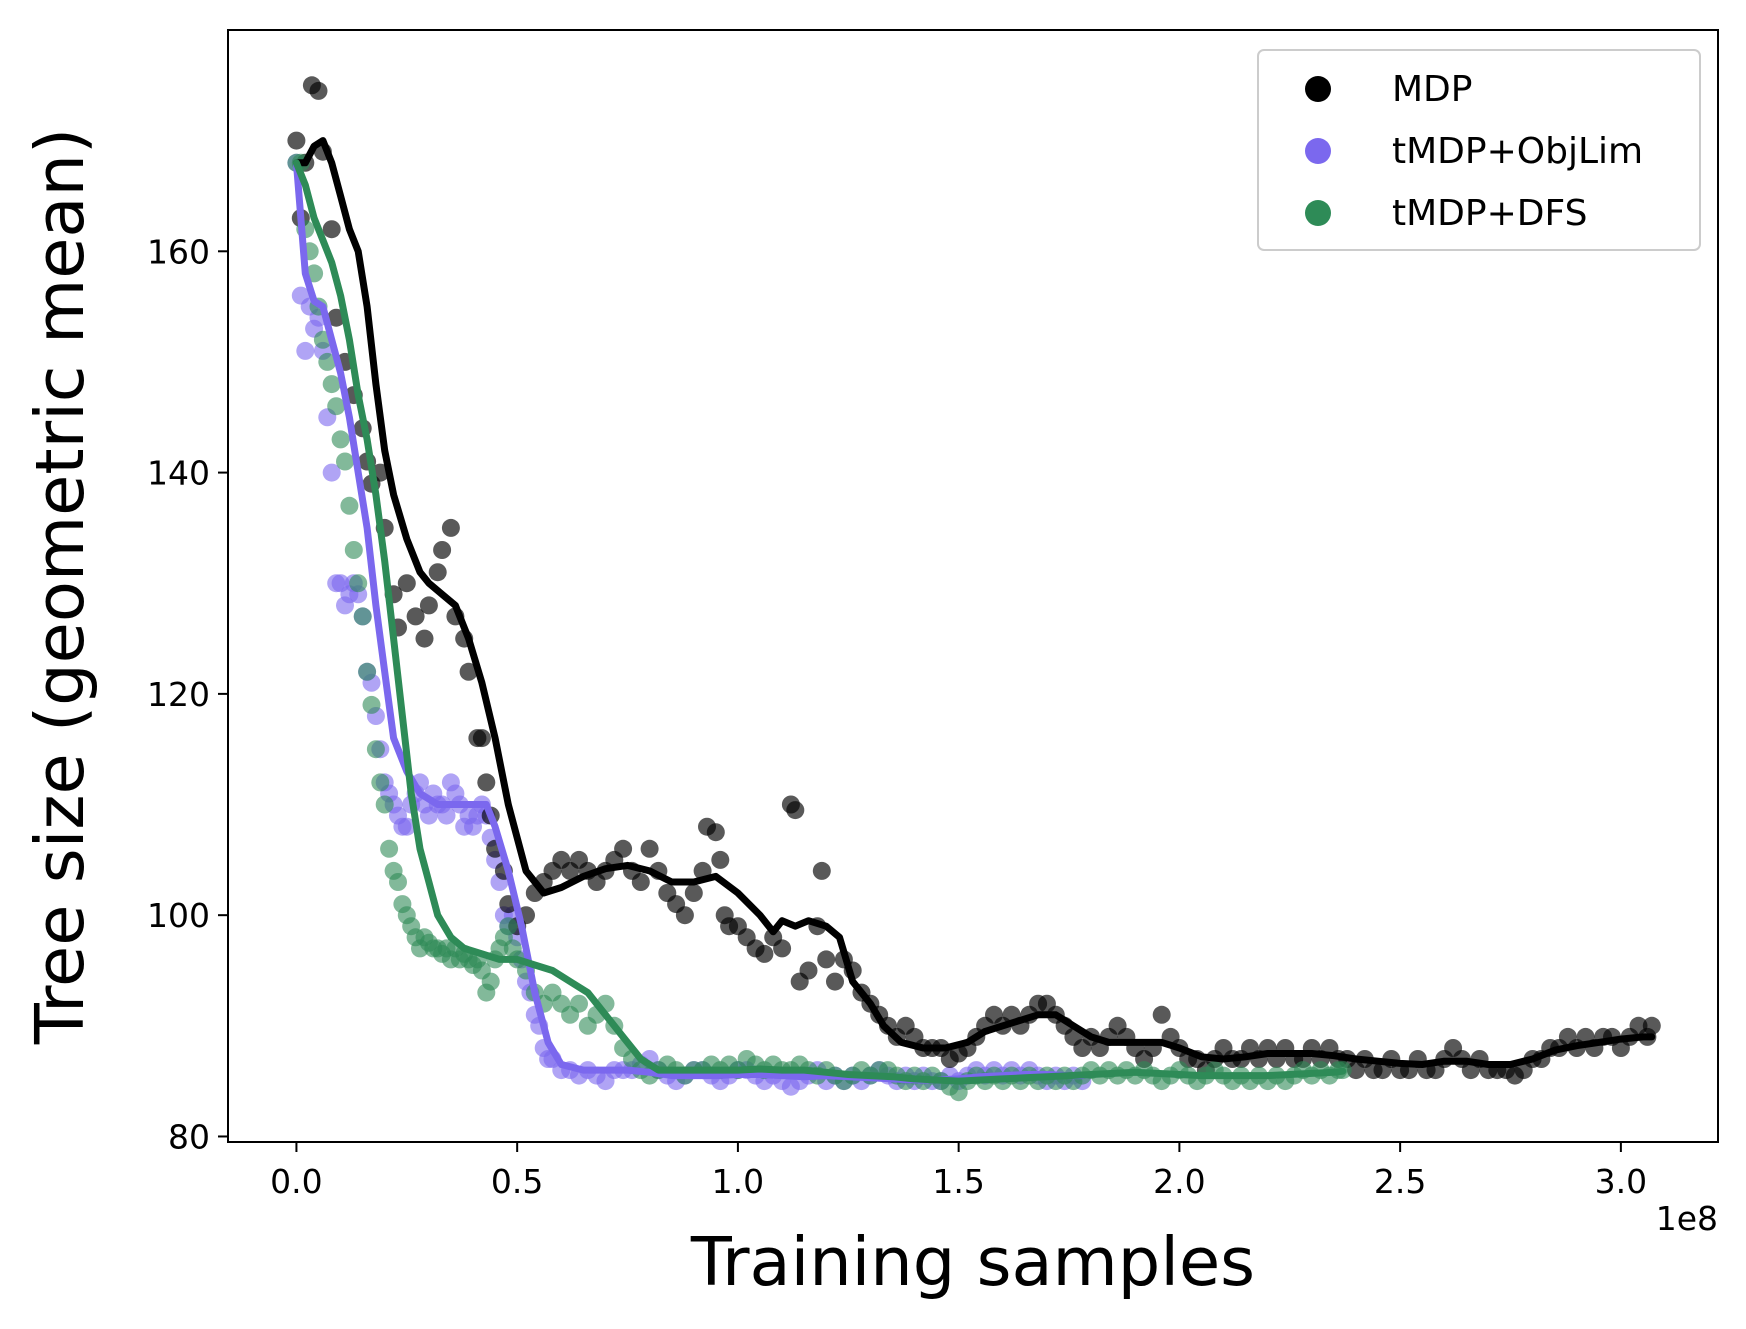 Image resolution: width=1746 pixels, height=1329 pixels. I want to click on x-axis: 0.0 0.5 1.0 1.5 2.0 2.5 3.0, so click(958, 1171).